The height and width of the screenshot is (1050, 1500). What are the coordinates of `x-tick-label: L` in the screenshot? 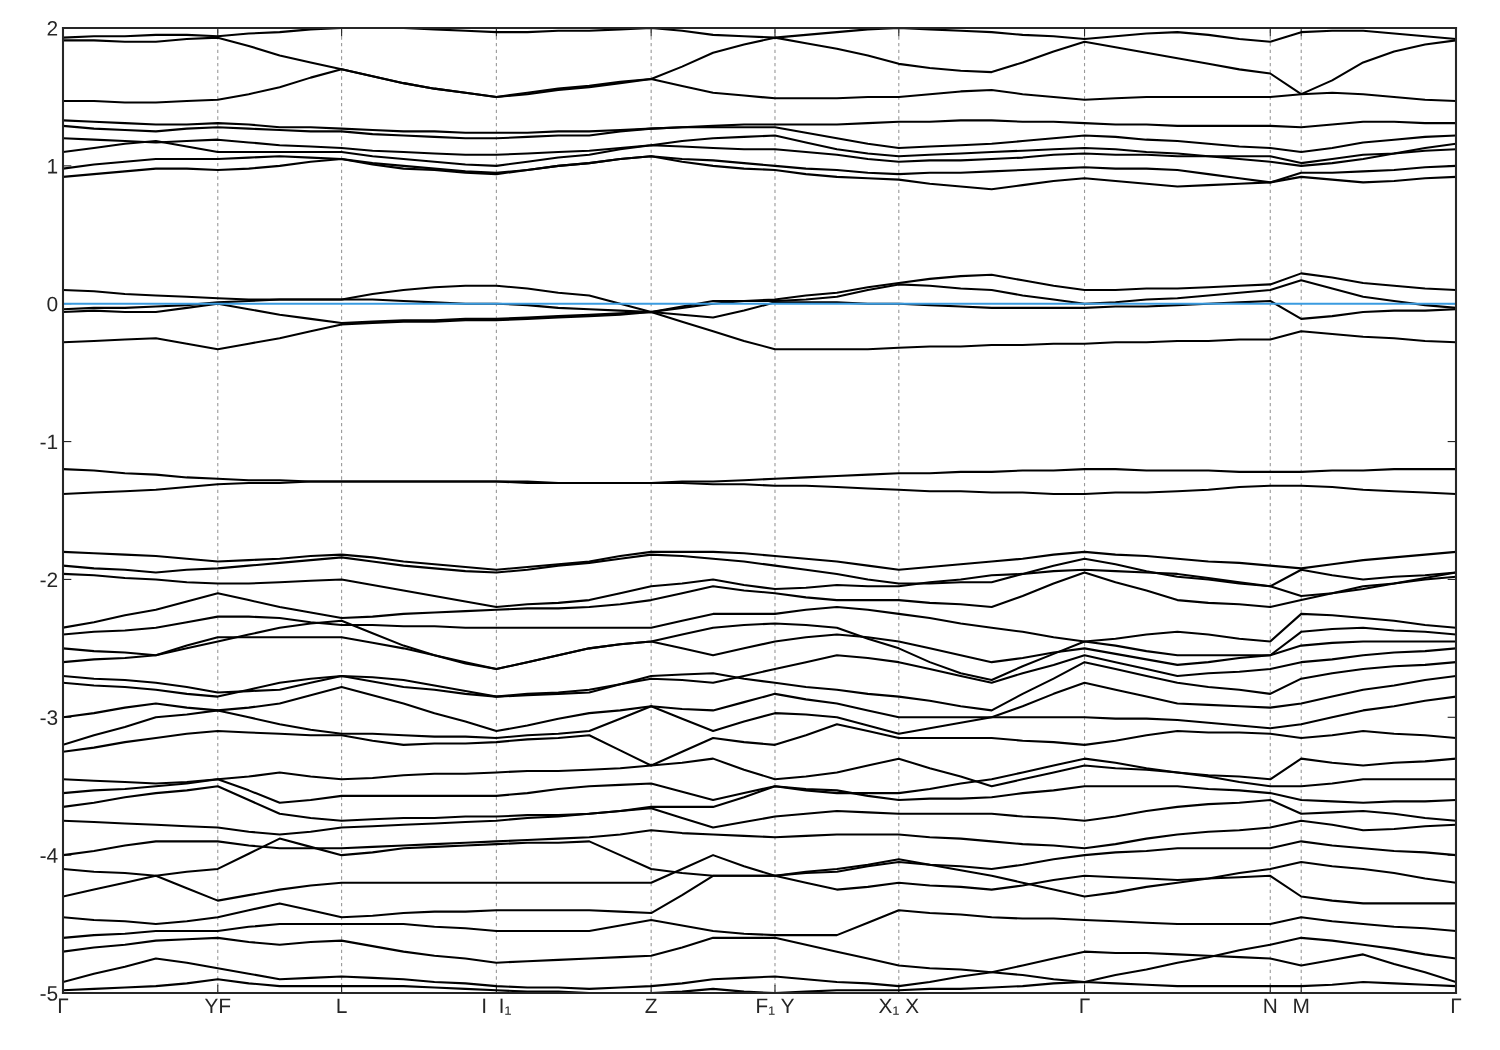 It's located at (342, 1005).